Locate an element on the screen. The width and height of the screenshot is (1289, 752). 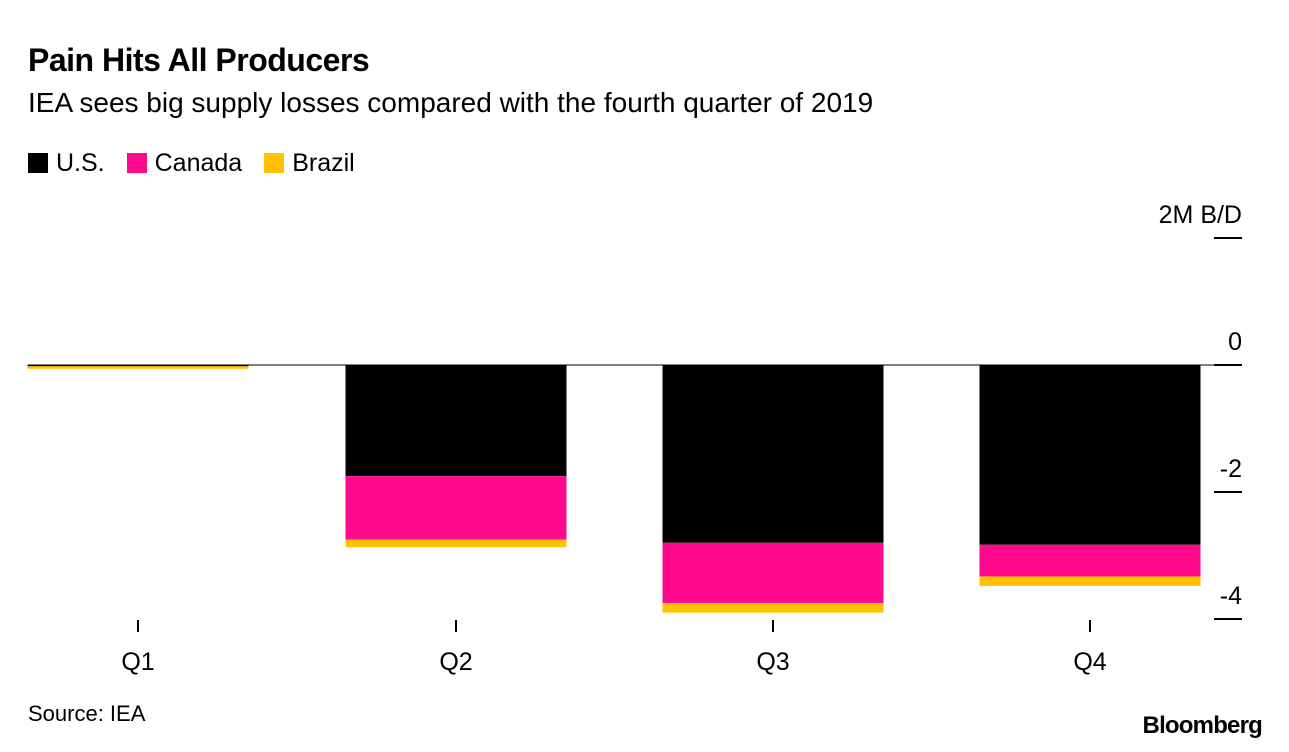
legend-swatch-canada is located at coordinates (136, 163).